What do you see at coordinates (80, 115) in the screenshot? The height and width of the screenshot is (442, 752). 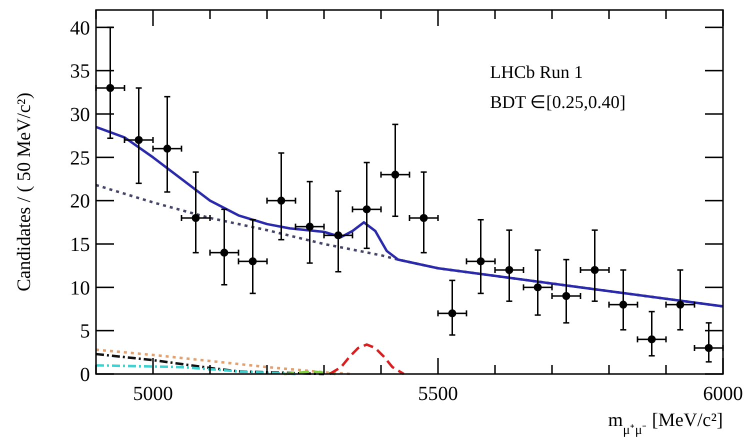 I see `y-tick-label: 30` at bounding box center [80, 115].